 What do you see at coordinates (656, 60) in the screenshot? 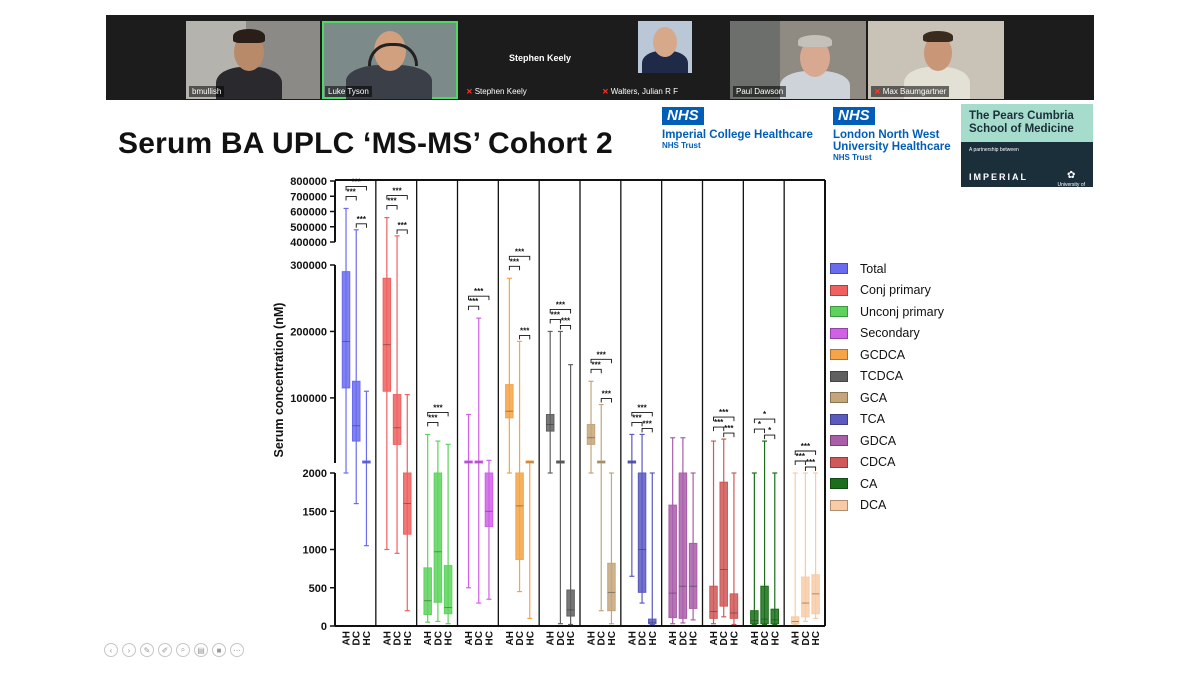
I see `participant-tile-walters: ⨯ Walters, Julian R F` at bounding box center [656, 60].